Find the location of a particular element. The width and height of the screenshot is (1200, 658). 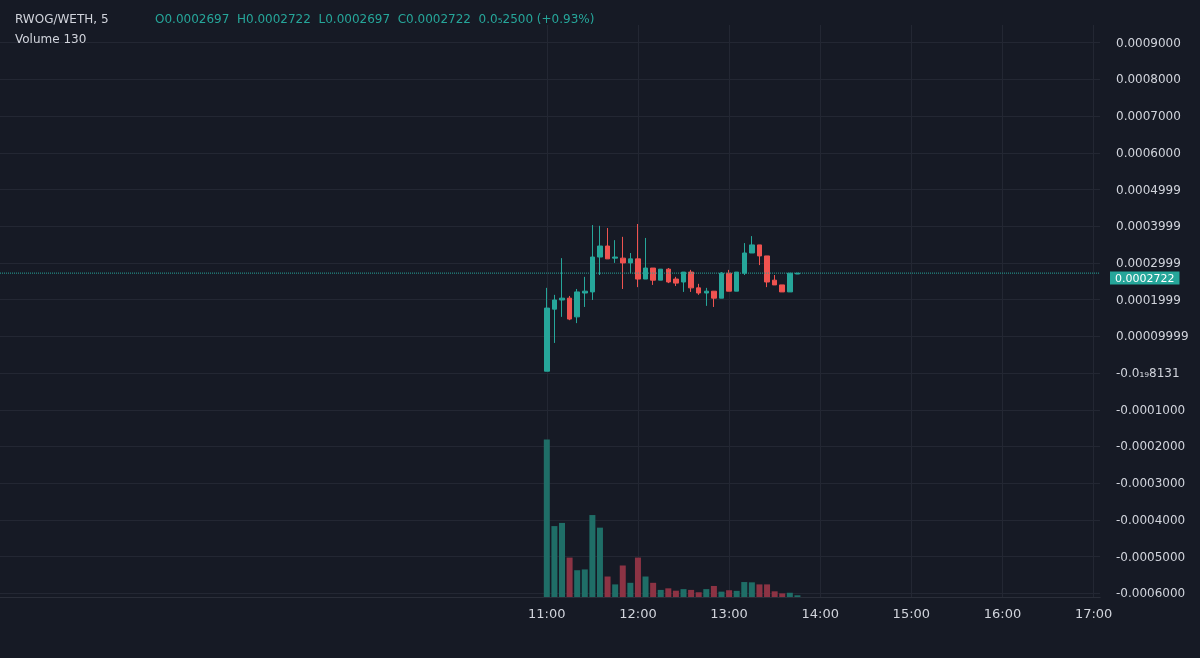

y-tick-label: -0.0006000 is located at coordinates (1151, 593).